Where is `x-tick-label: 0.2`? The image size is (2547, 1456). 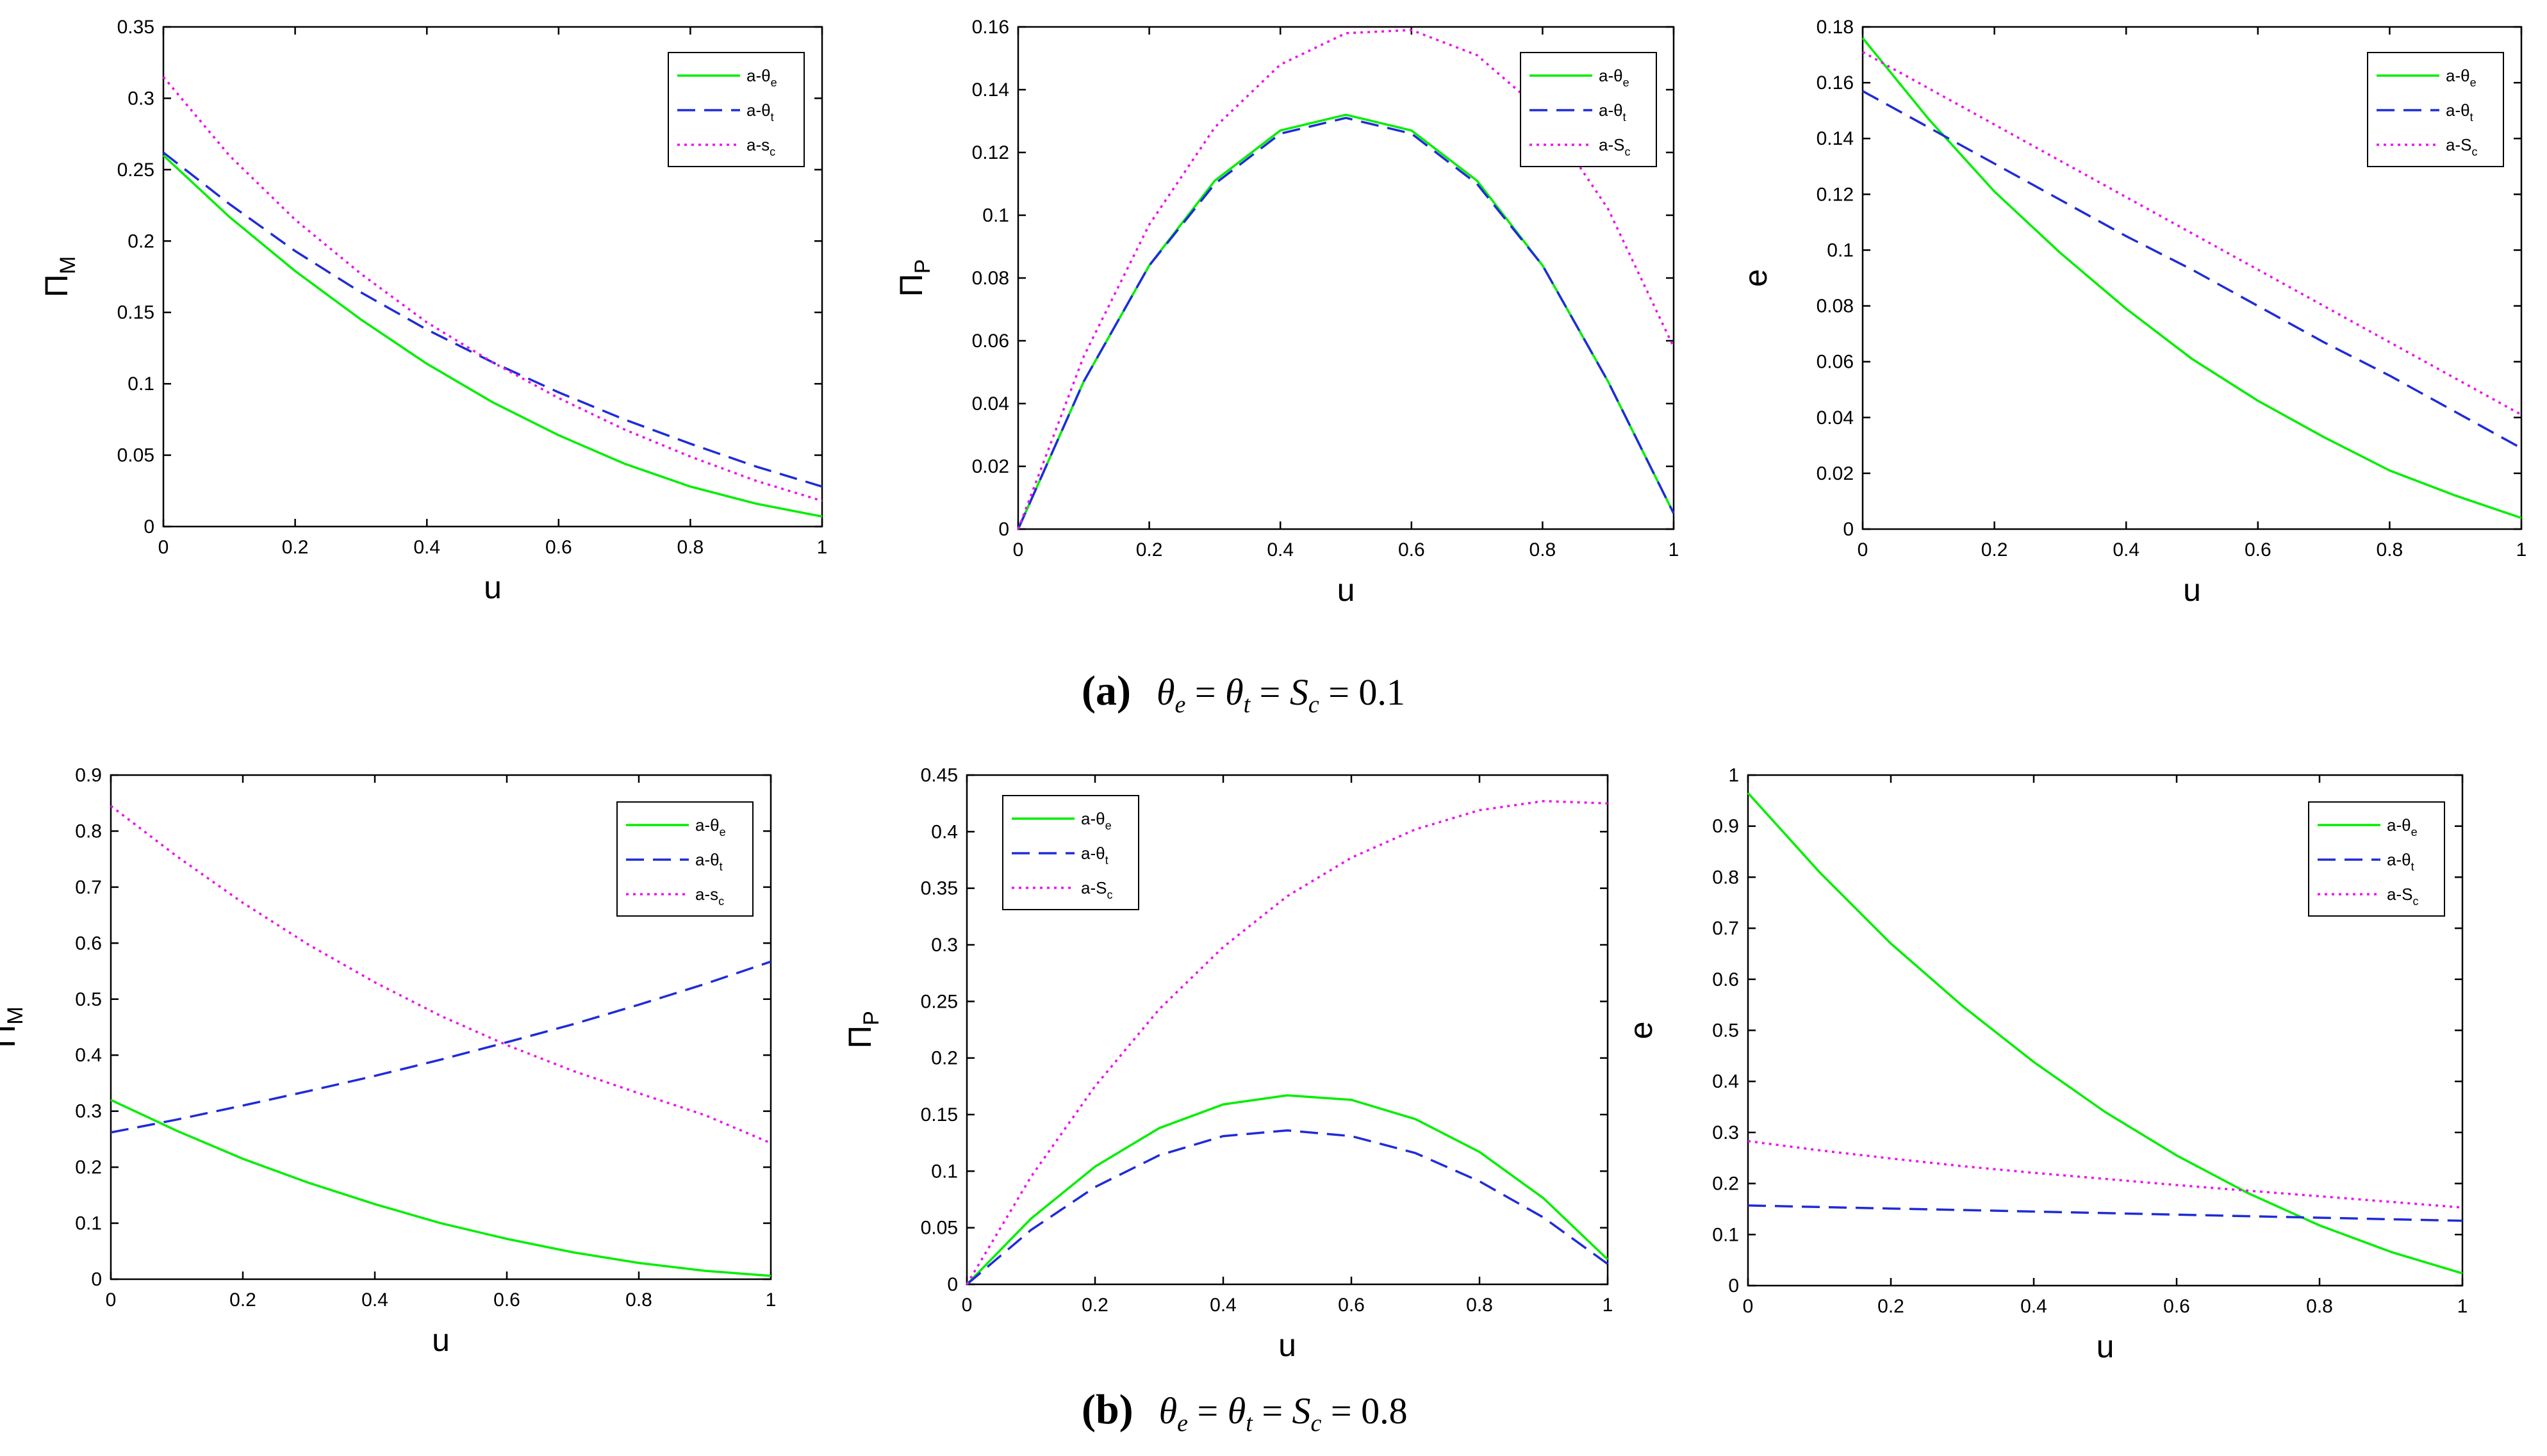 x-tick-label: 0.2 is located at coordinates (1095, 1305).